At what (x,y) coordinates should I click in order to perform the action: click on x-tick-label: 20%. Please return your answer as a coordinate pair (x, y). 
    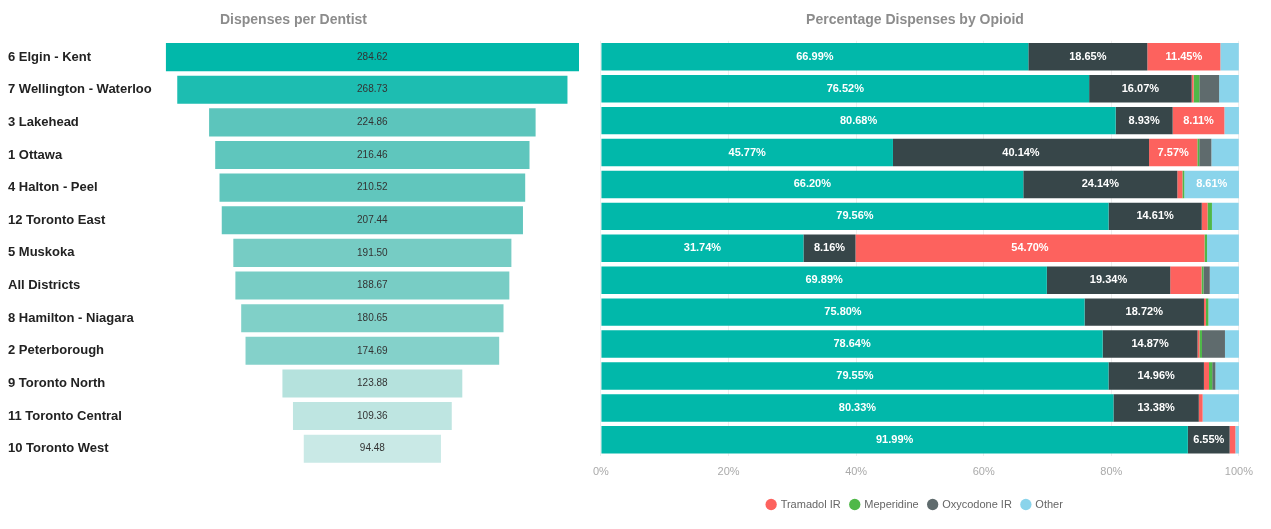
    Looking at the image, I should click on (728, 471).